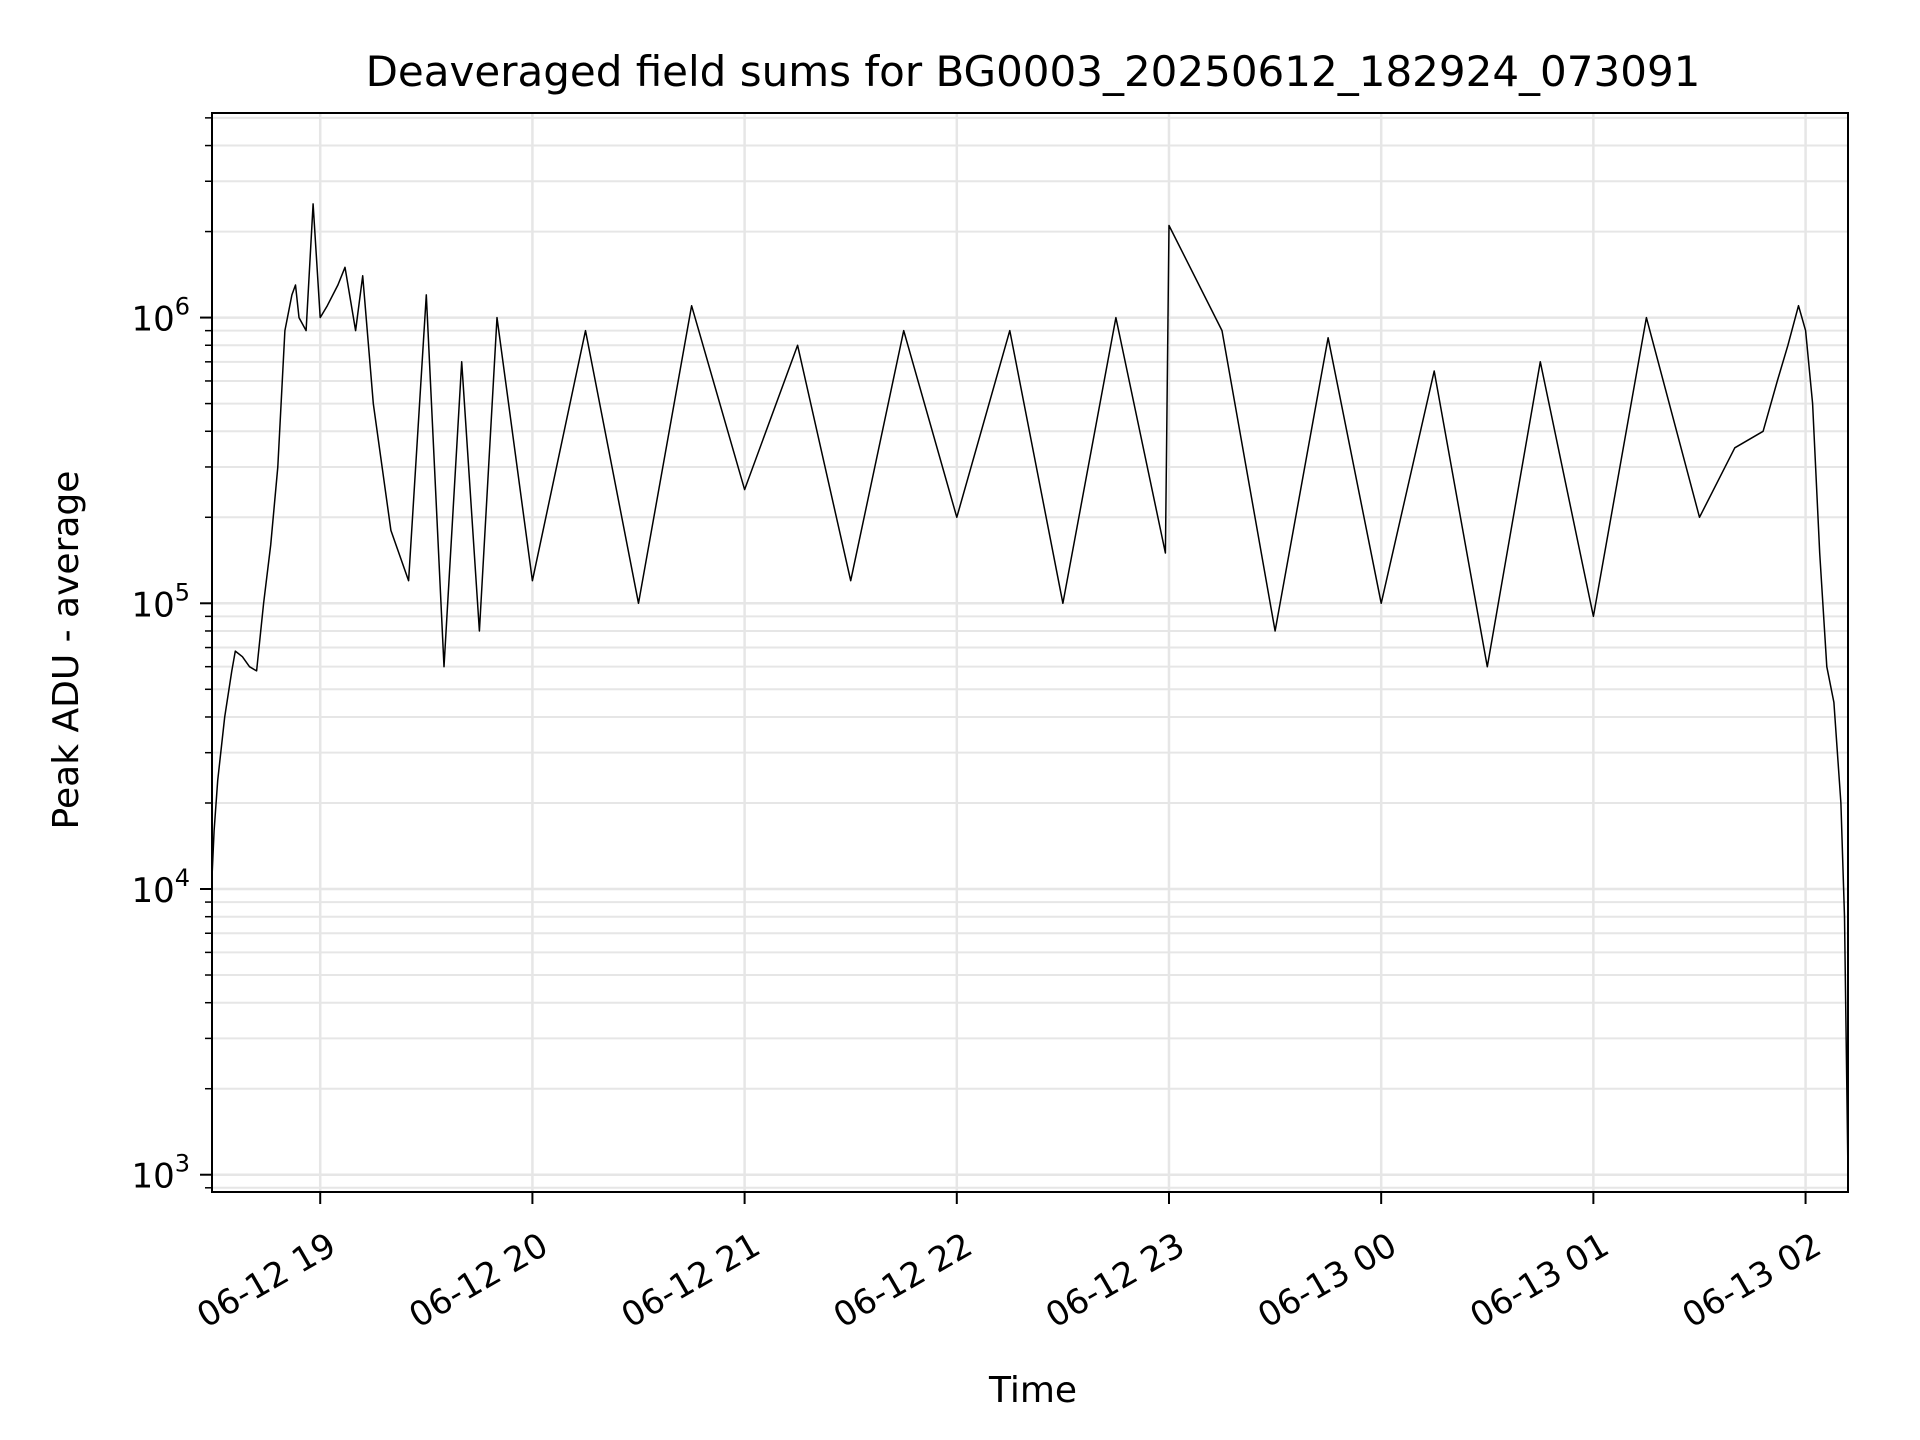  What do you see at coordinates (66, 650) in the screenshot?
I see `y-axis-label: Peak ADU - average` at bounding box center [66, 650].